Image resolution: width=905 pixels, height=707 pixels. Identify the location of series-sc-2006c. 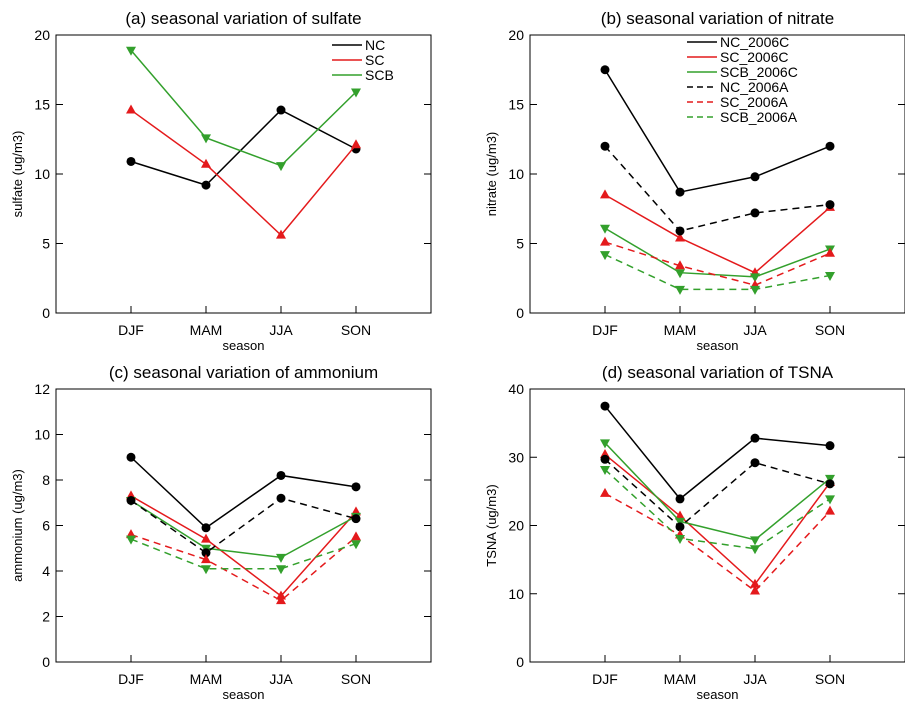
(717, 233).